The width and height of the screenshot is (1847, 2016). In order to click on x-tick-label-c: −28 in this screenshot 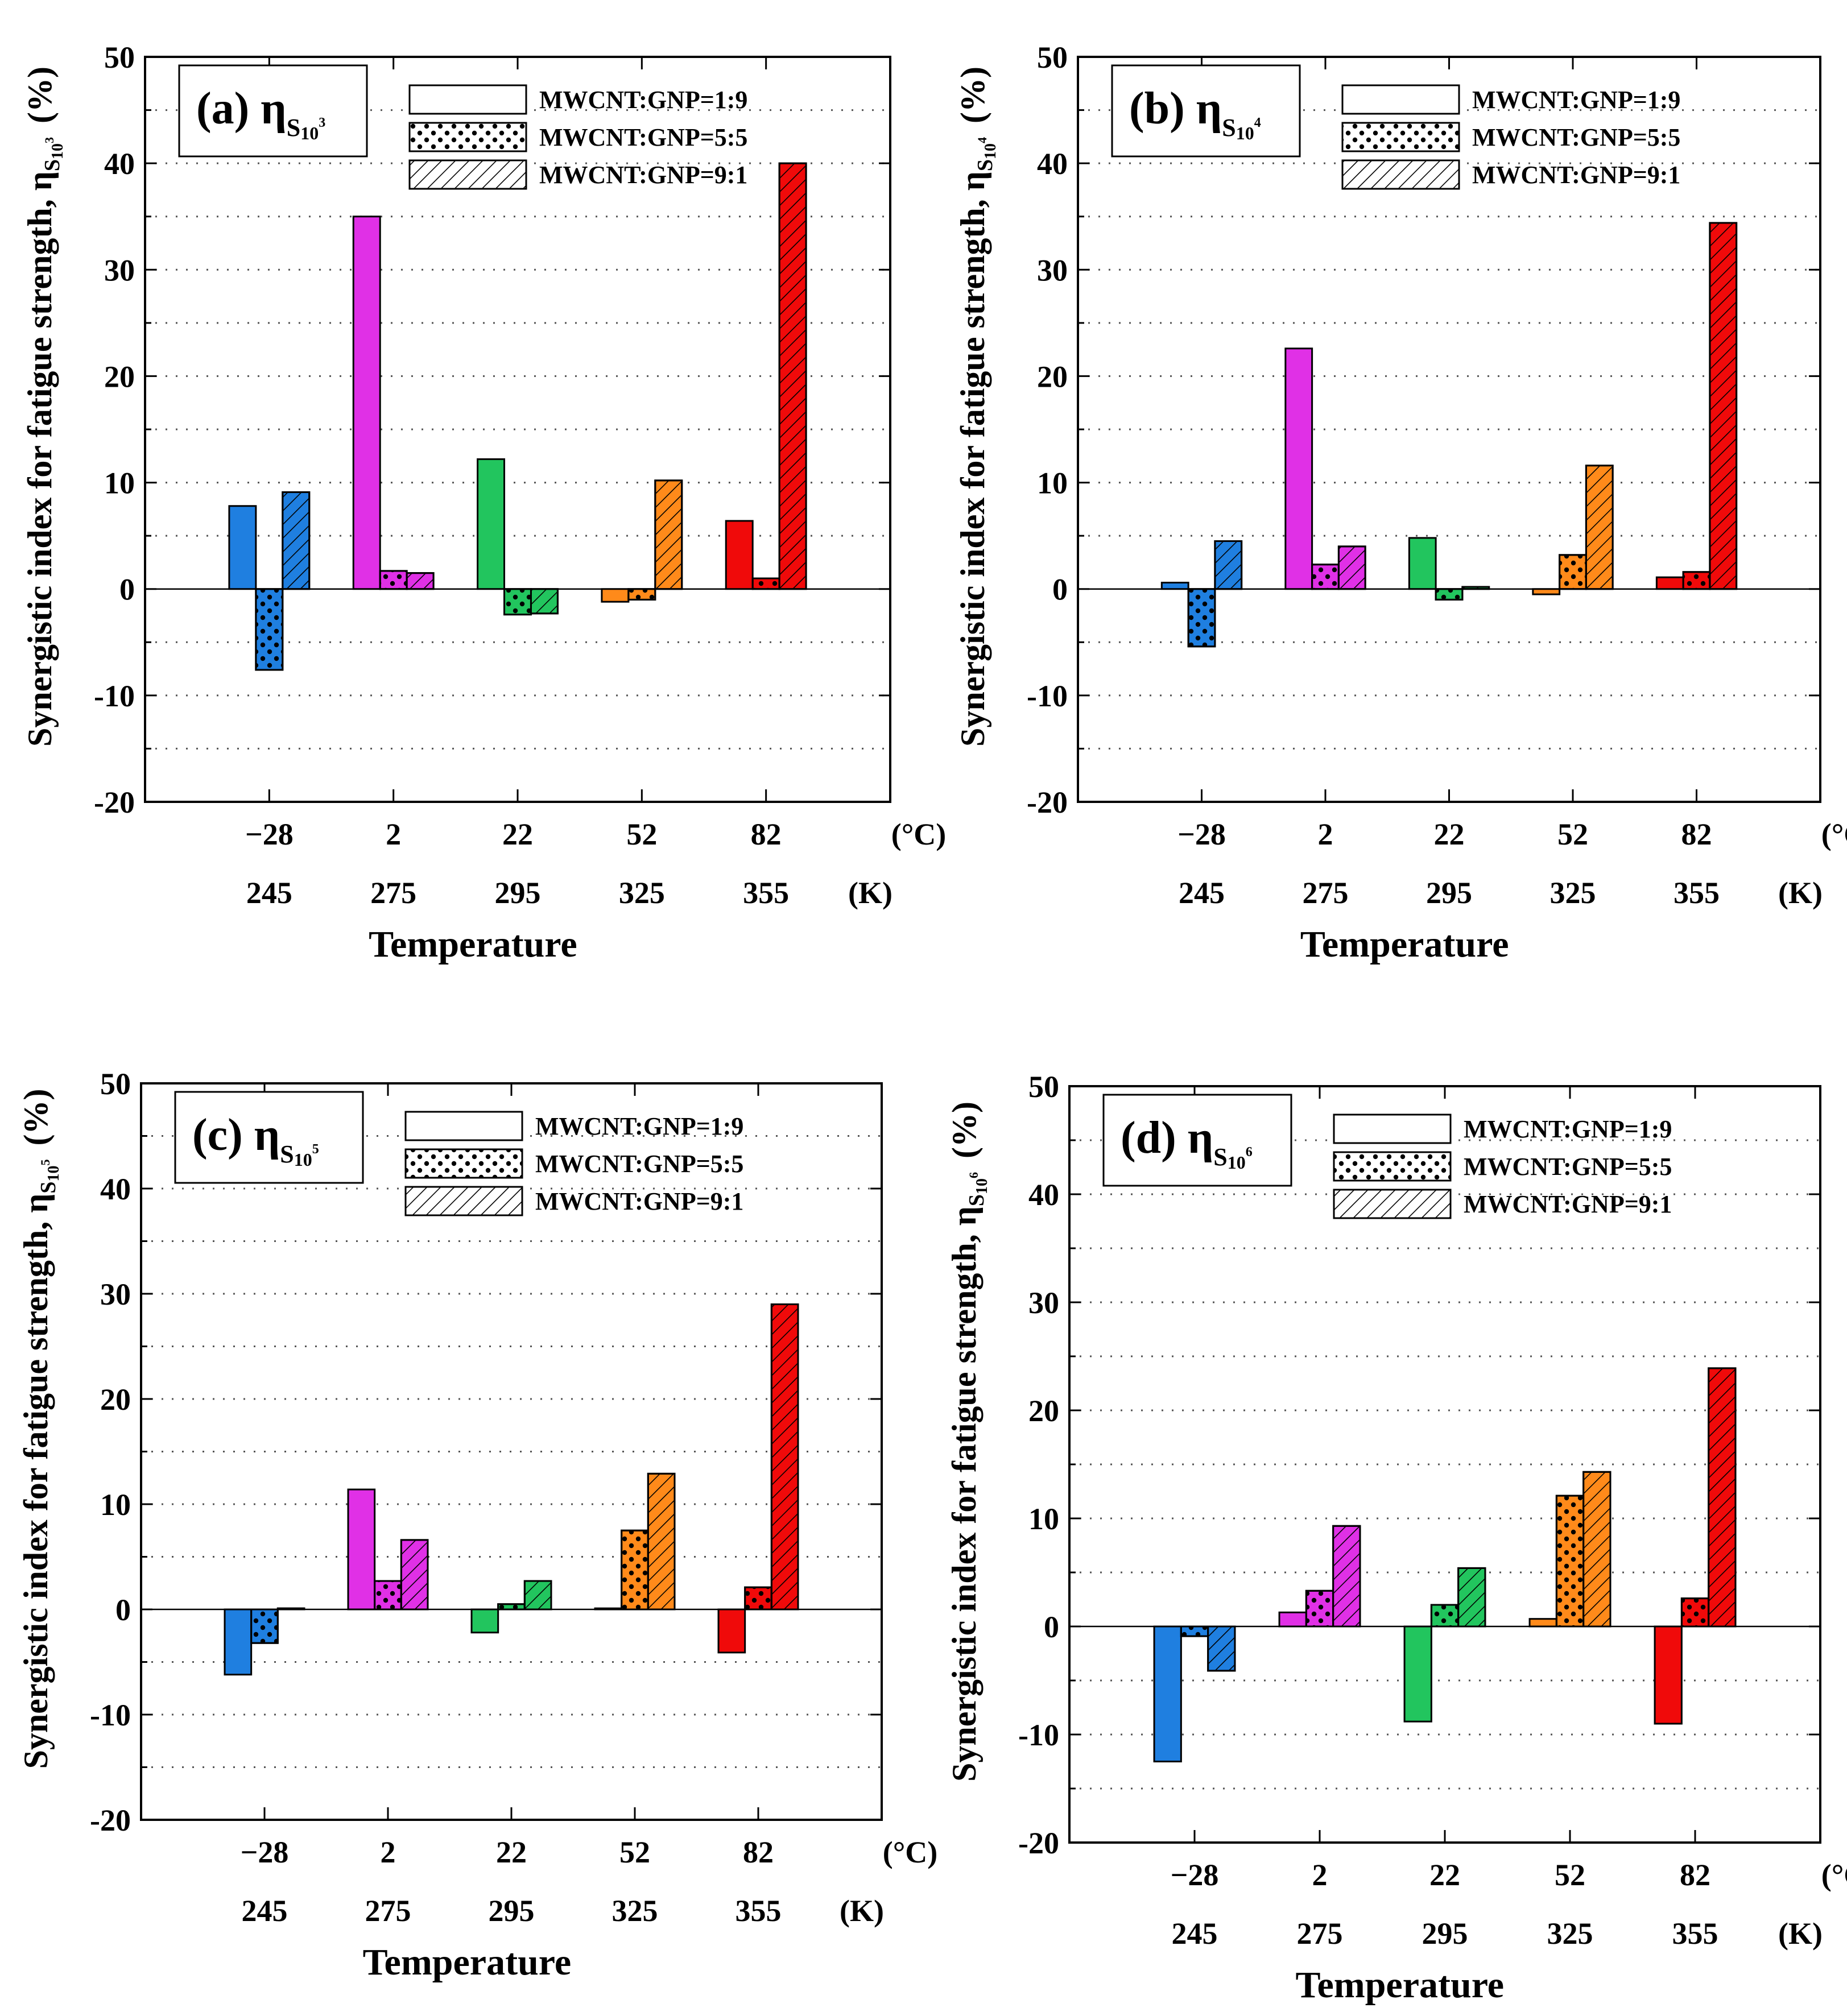, I will do `click(1201, 834)`.